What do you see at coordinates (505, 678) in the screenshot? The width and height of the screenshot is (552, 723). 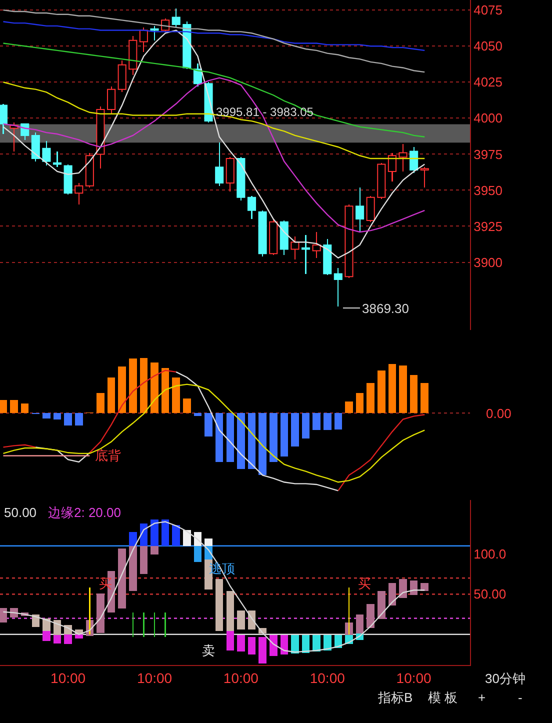 I see `text: 30分钟` at bounding box center [505, 678].